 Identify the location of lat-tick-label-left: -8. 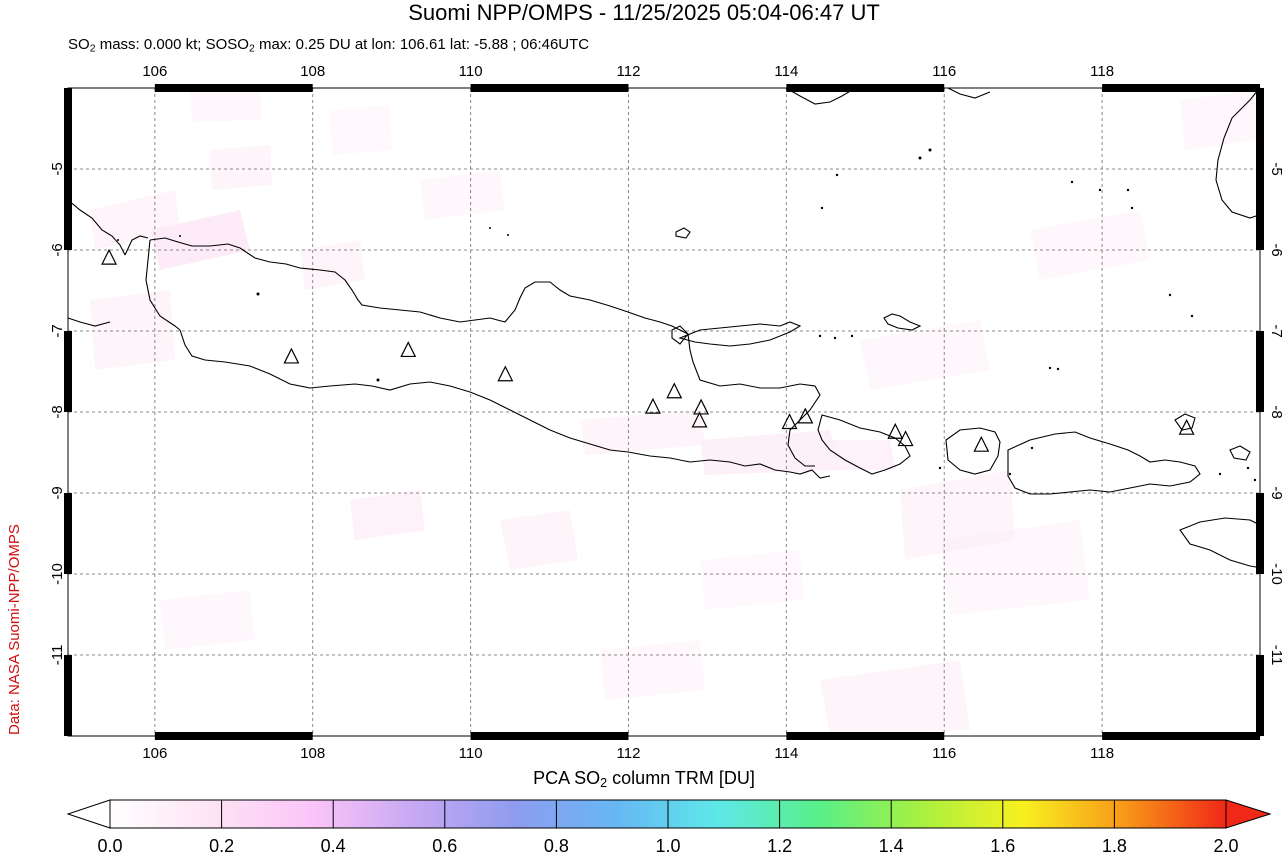
(57, 411).